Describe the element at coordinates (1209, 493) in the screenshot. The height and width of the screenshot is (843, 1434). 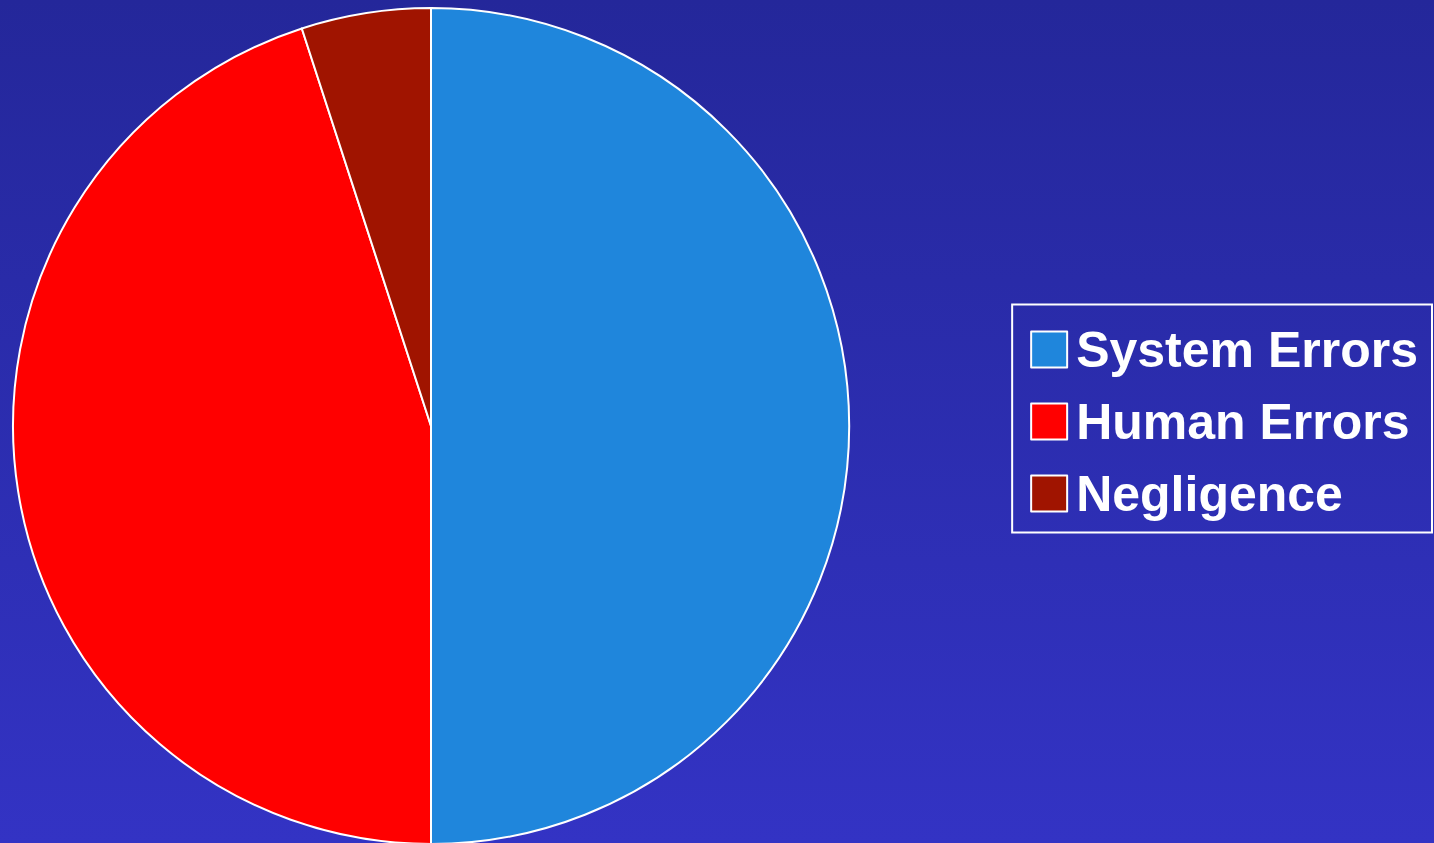
I see `legend-label: Negligence` at that location.